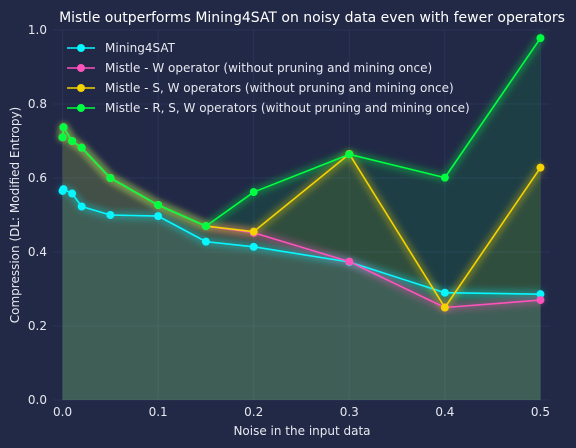 This screenshot has width=576, height=448. What do you see at coordinates (62, 412) in the screenshot?
I see `x-tick-label: 0.0` at bounding box center [62, 412].